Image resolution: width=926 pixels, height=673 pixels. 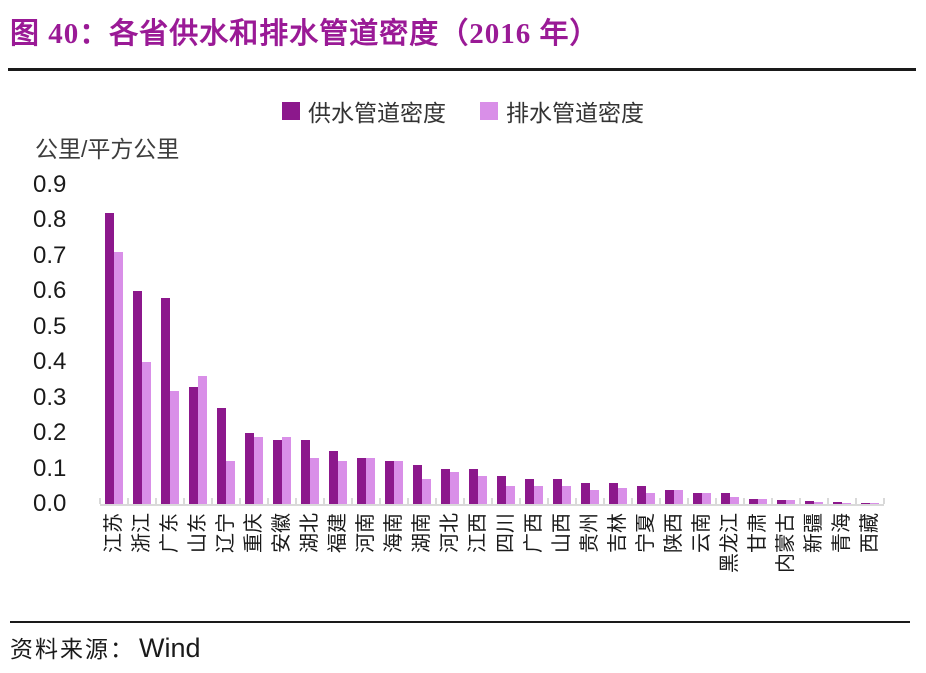 I want to click on x-axis-label-cell: 山东, so click(x=198, y=565).